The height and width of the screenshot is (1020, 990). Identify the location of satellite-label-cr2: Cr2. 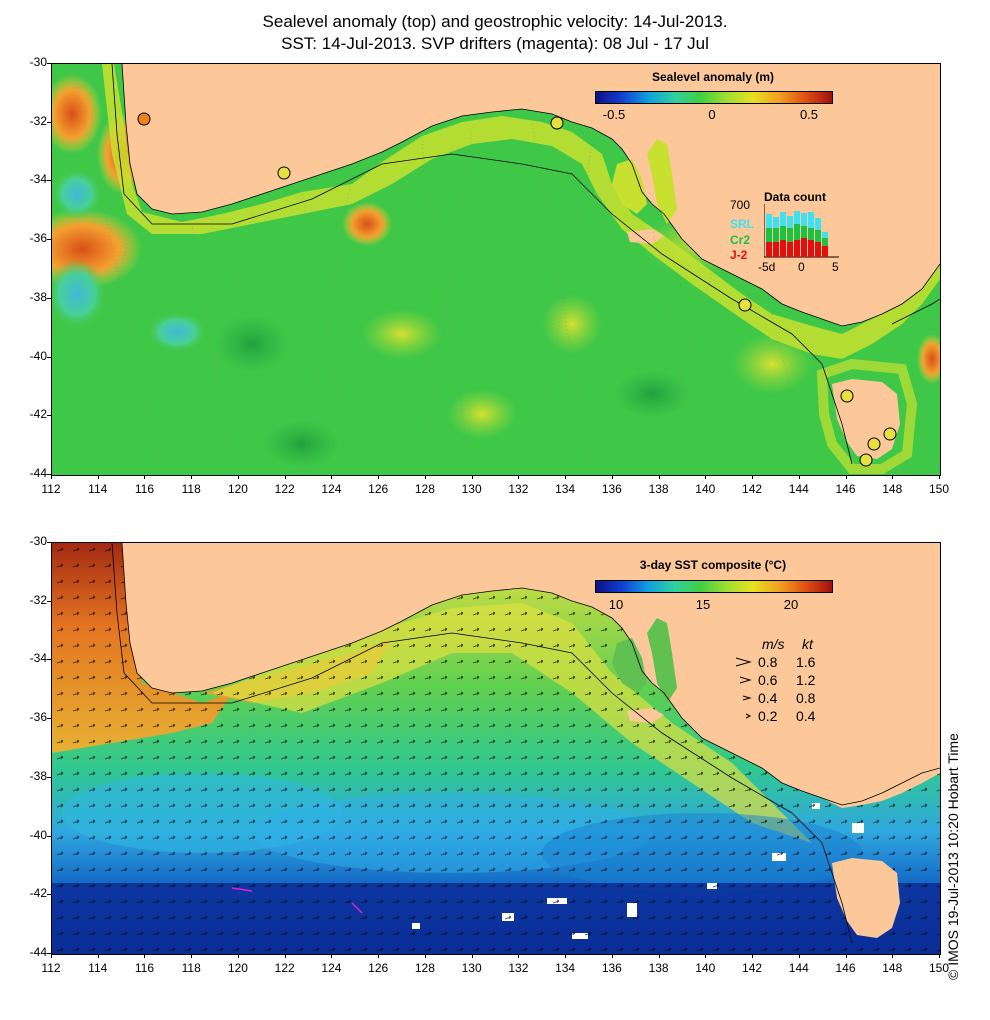
(740, 240).